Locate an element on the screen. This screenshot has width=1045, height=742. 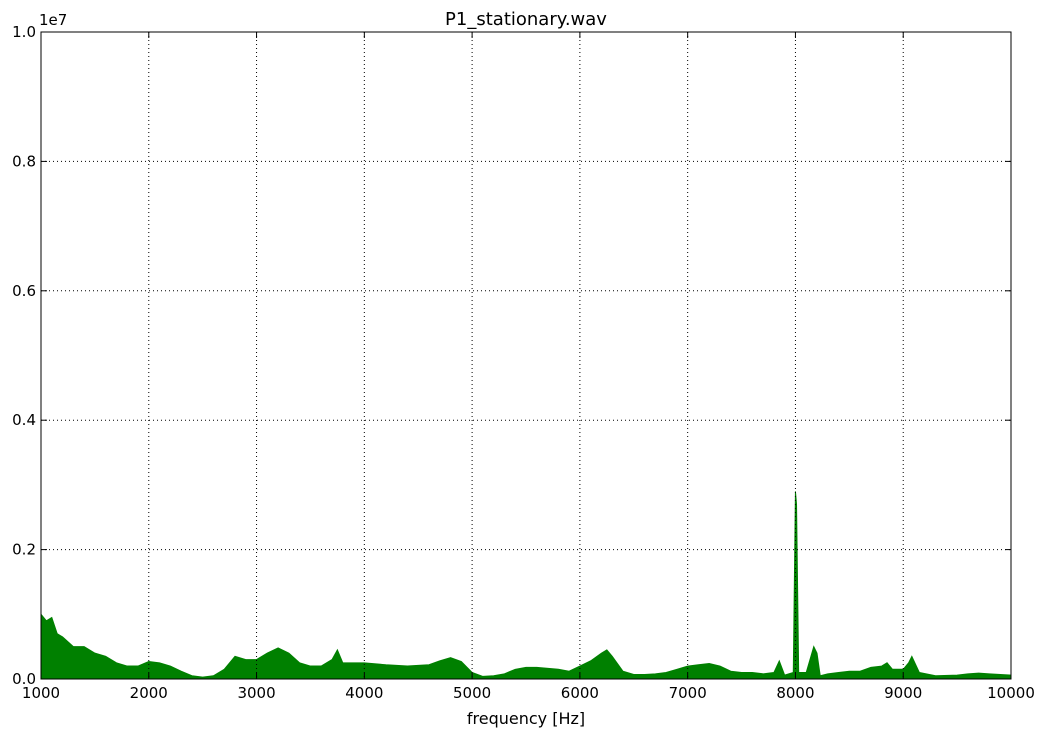
x-tick-label: 1000 is located at coordinates (41, 693).